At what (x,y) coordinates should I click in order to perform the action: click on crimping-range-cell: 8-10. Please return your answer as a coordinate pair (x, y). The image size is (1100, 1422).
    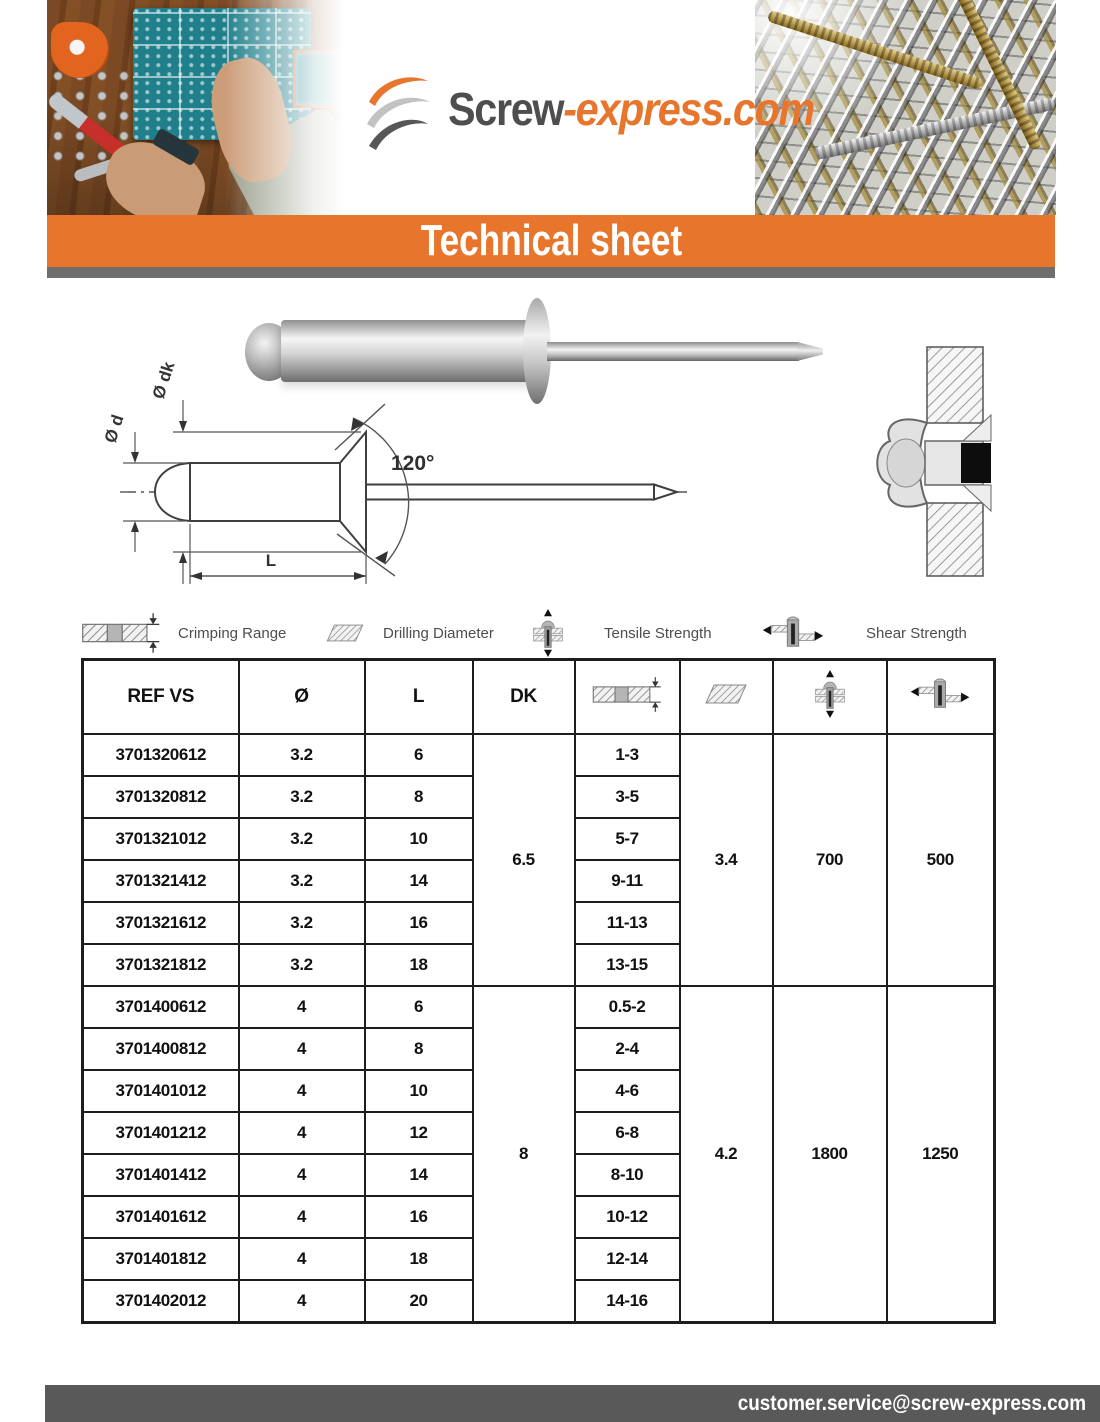
    Looking at the image, I should click on (627, 1175).